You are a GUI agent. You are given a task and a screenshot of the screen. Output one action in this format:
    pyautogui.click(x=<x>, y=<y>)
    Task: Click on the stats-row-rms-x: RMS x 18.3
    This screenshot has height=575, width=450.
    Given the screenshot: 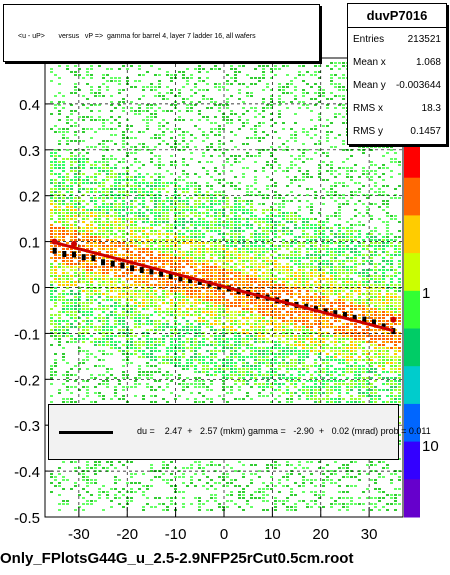 What is the action you would take?
    pyautogui.click(x=397, y=108)
    